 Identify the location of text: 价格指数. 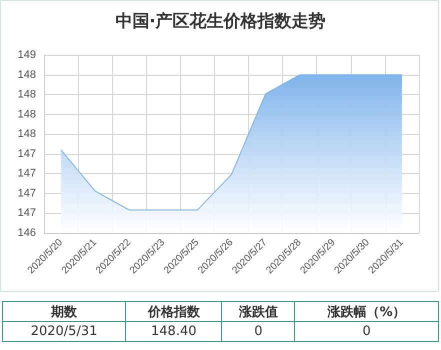
(174, 312).